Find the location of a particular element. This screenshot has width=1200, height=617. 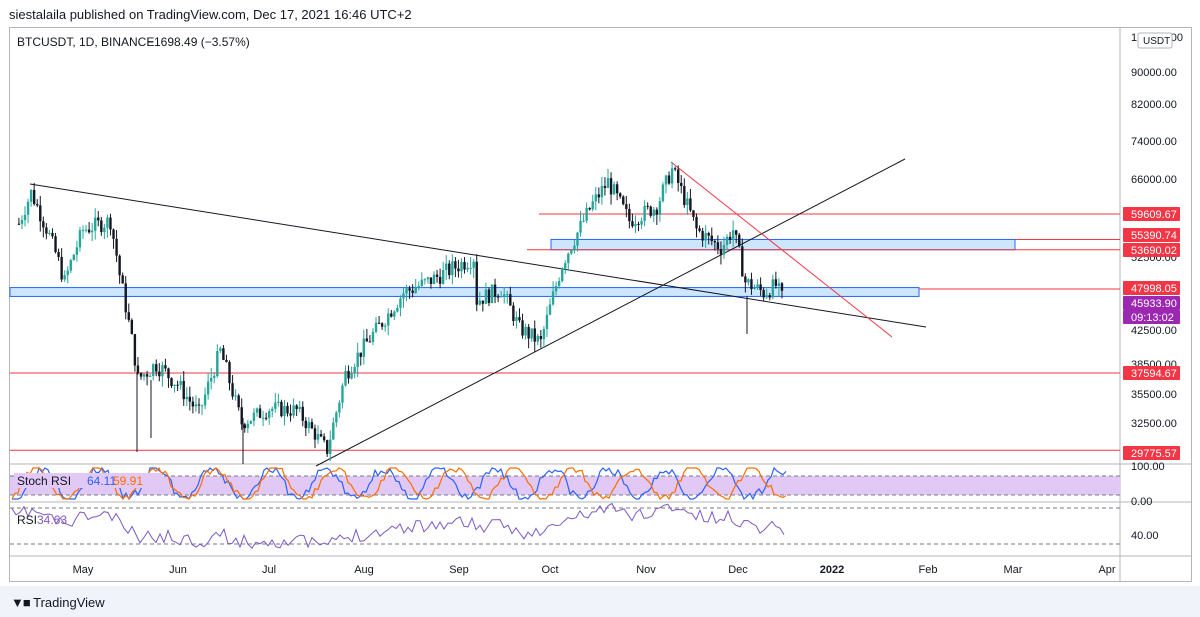

time-axis-label: Aug is located at coordinates (364, 570).